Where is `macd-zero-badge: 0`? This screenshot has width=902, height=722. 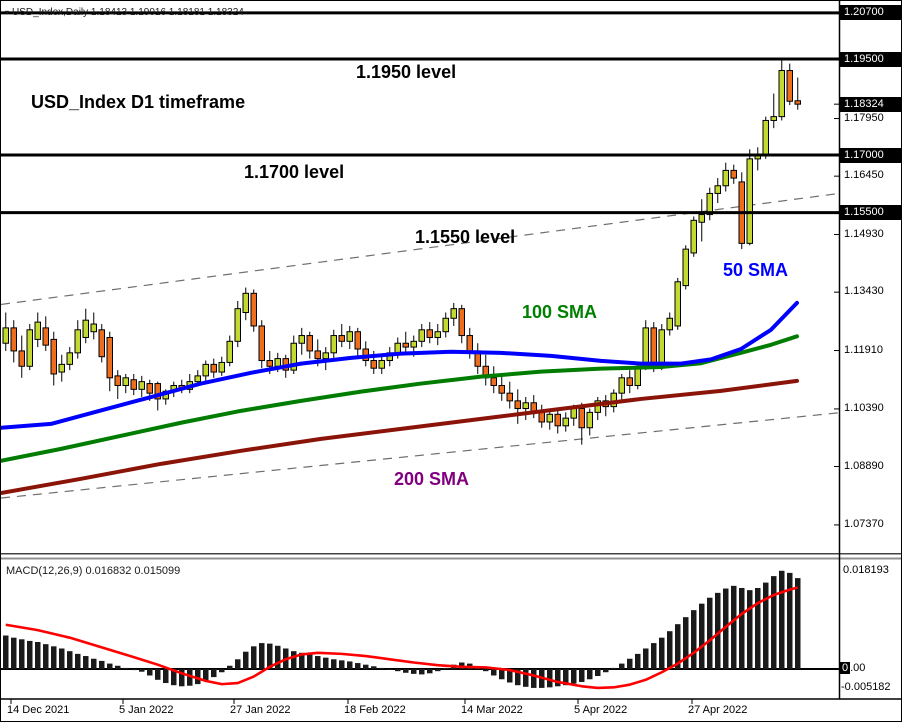
macd-zero-badge: 0 is located at coordinates (845, 668).